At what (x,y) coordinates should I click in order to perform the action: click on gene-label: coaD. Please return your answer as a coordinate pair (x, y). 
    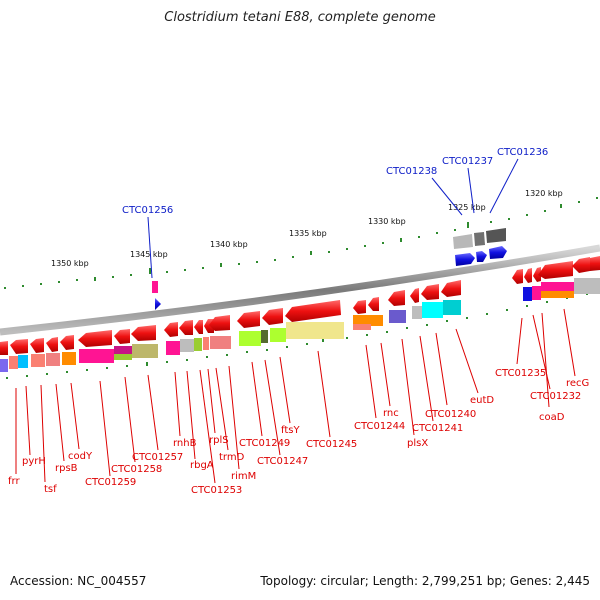
    Looking at the image, I should click on (552, 417).